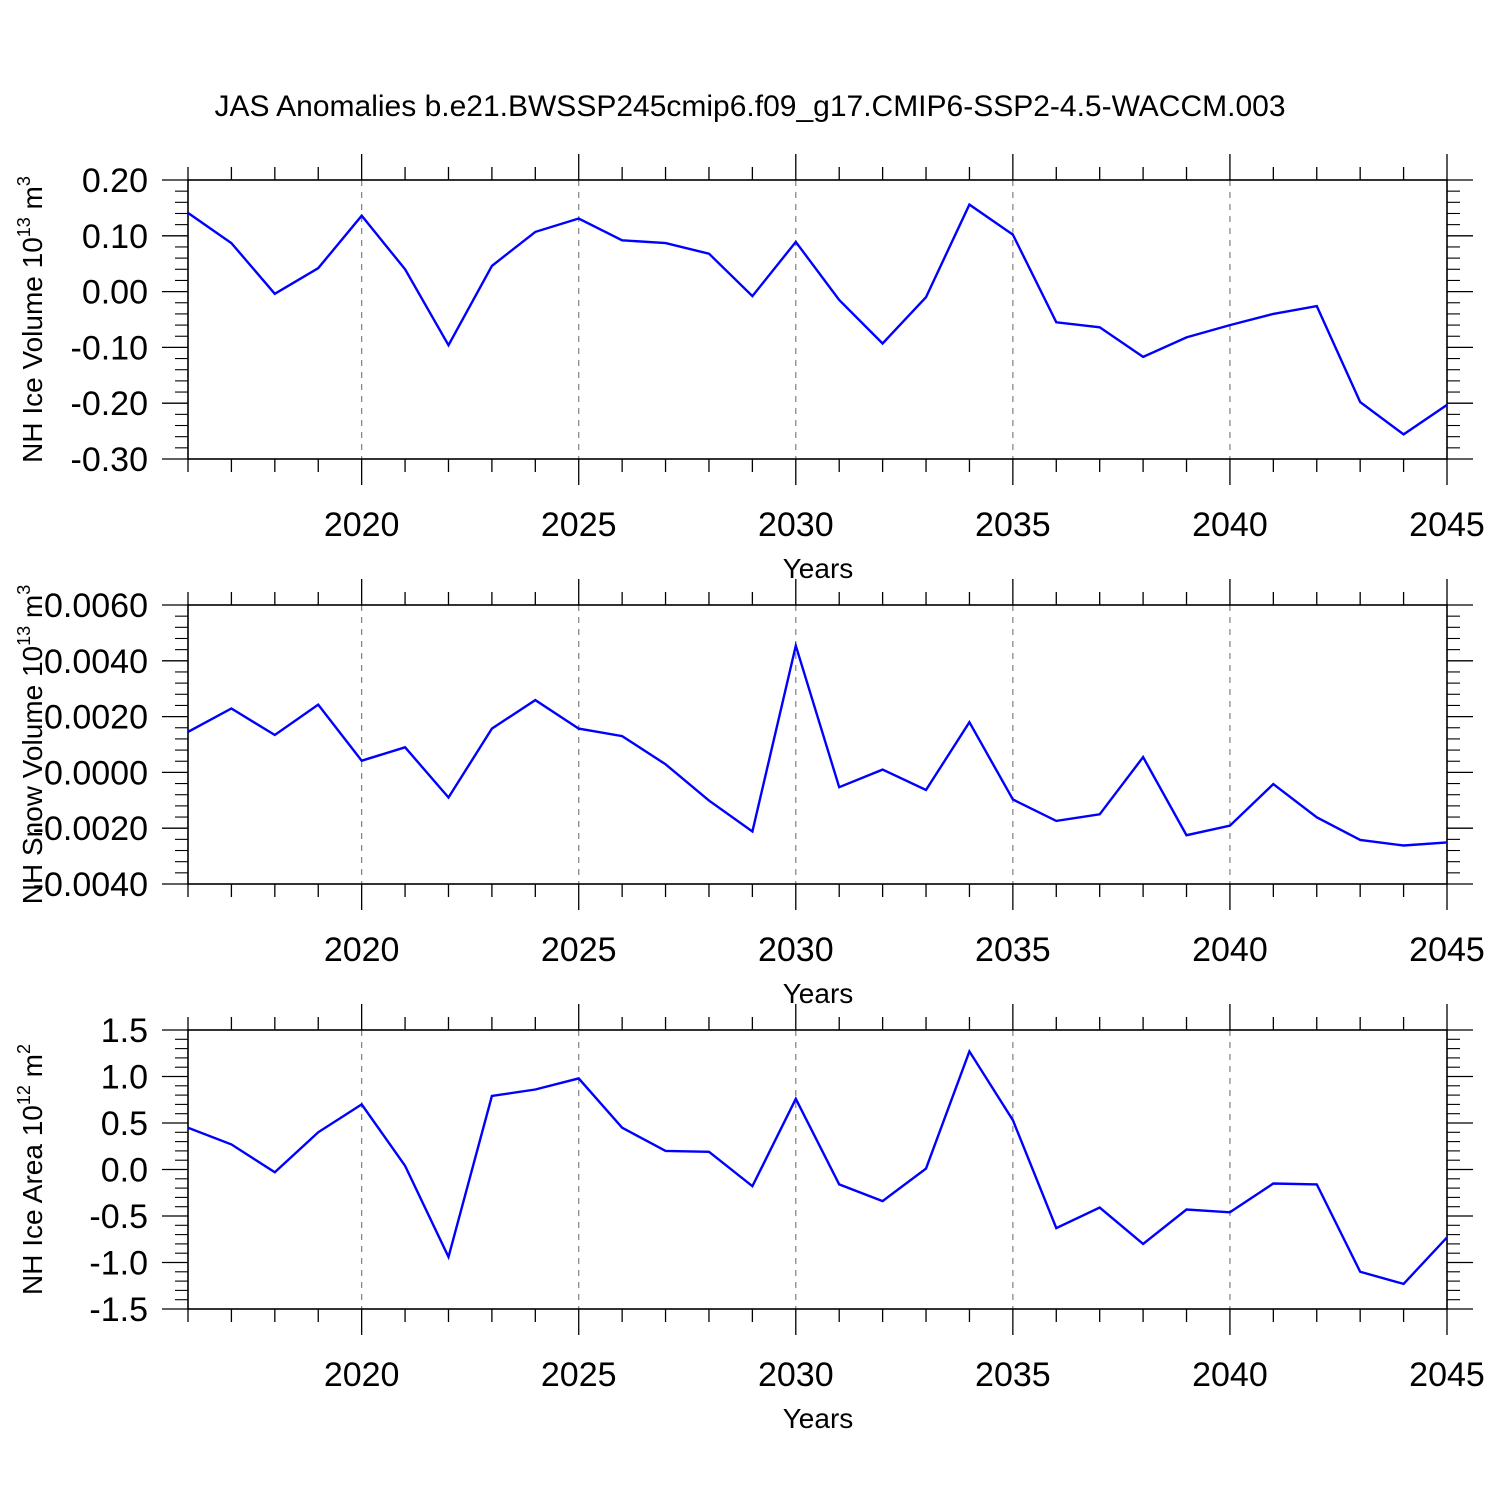 The width and height of the screenshot is (1500, 1500). I want to click on y-tick-label: -0.30, so click(110, 460).